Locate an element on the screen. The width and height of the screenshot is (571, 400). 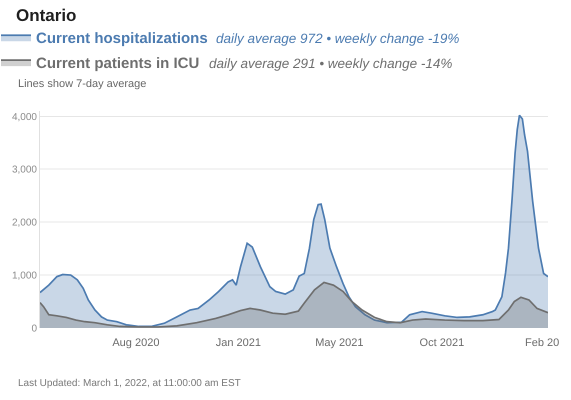
y-tick-label: 4,000 is located at coordinates (25, 117).